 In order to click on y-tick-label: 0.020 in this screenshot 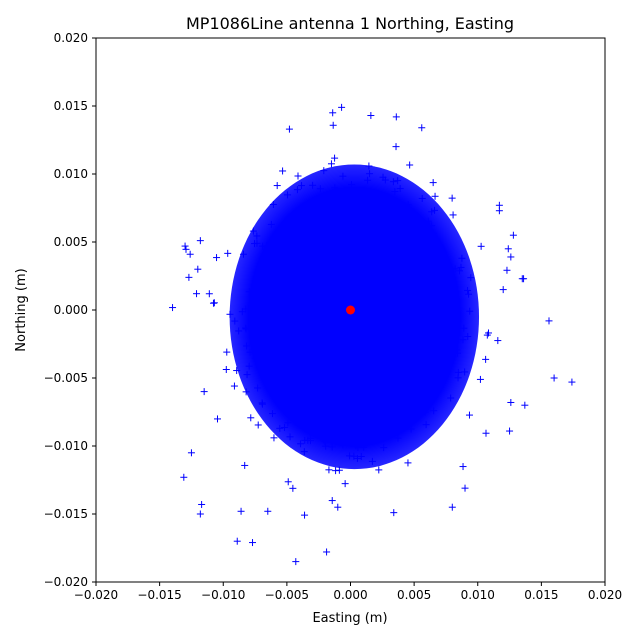, I will do `click(71, 38)`.